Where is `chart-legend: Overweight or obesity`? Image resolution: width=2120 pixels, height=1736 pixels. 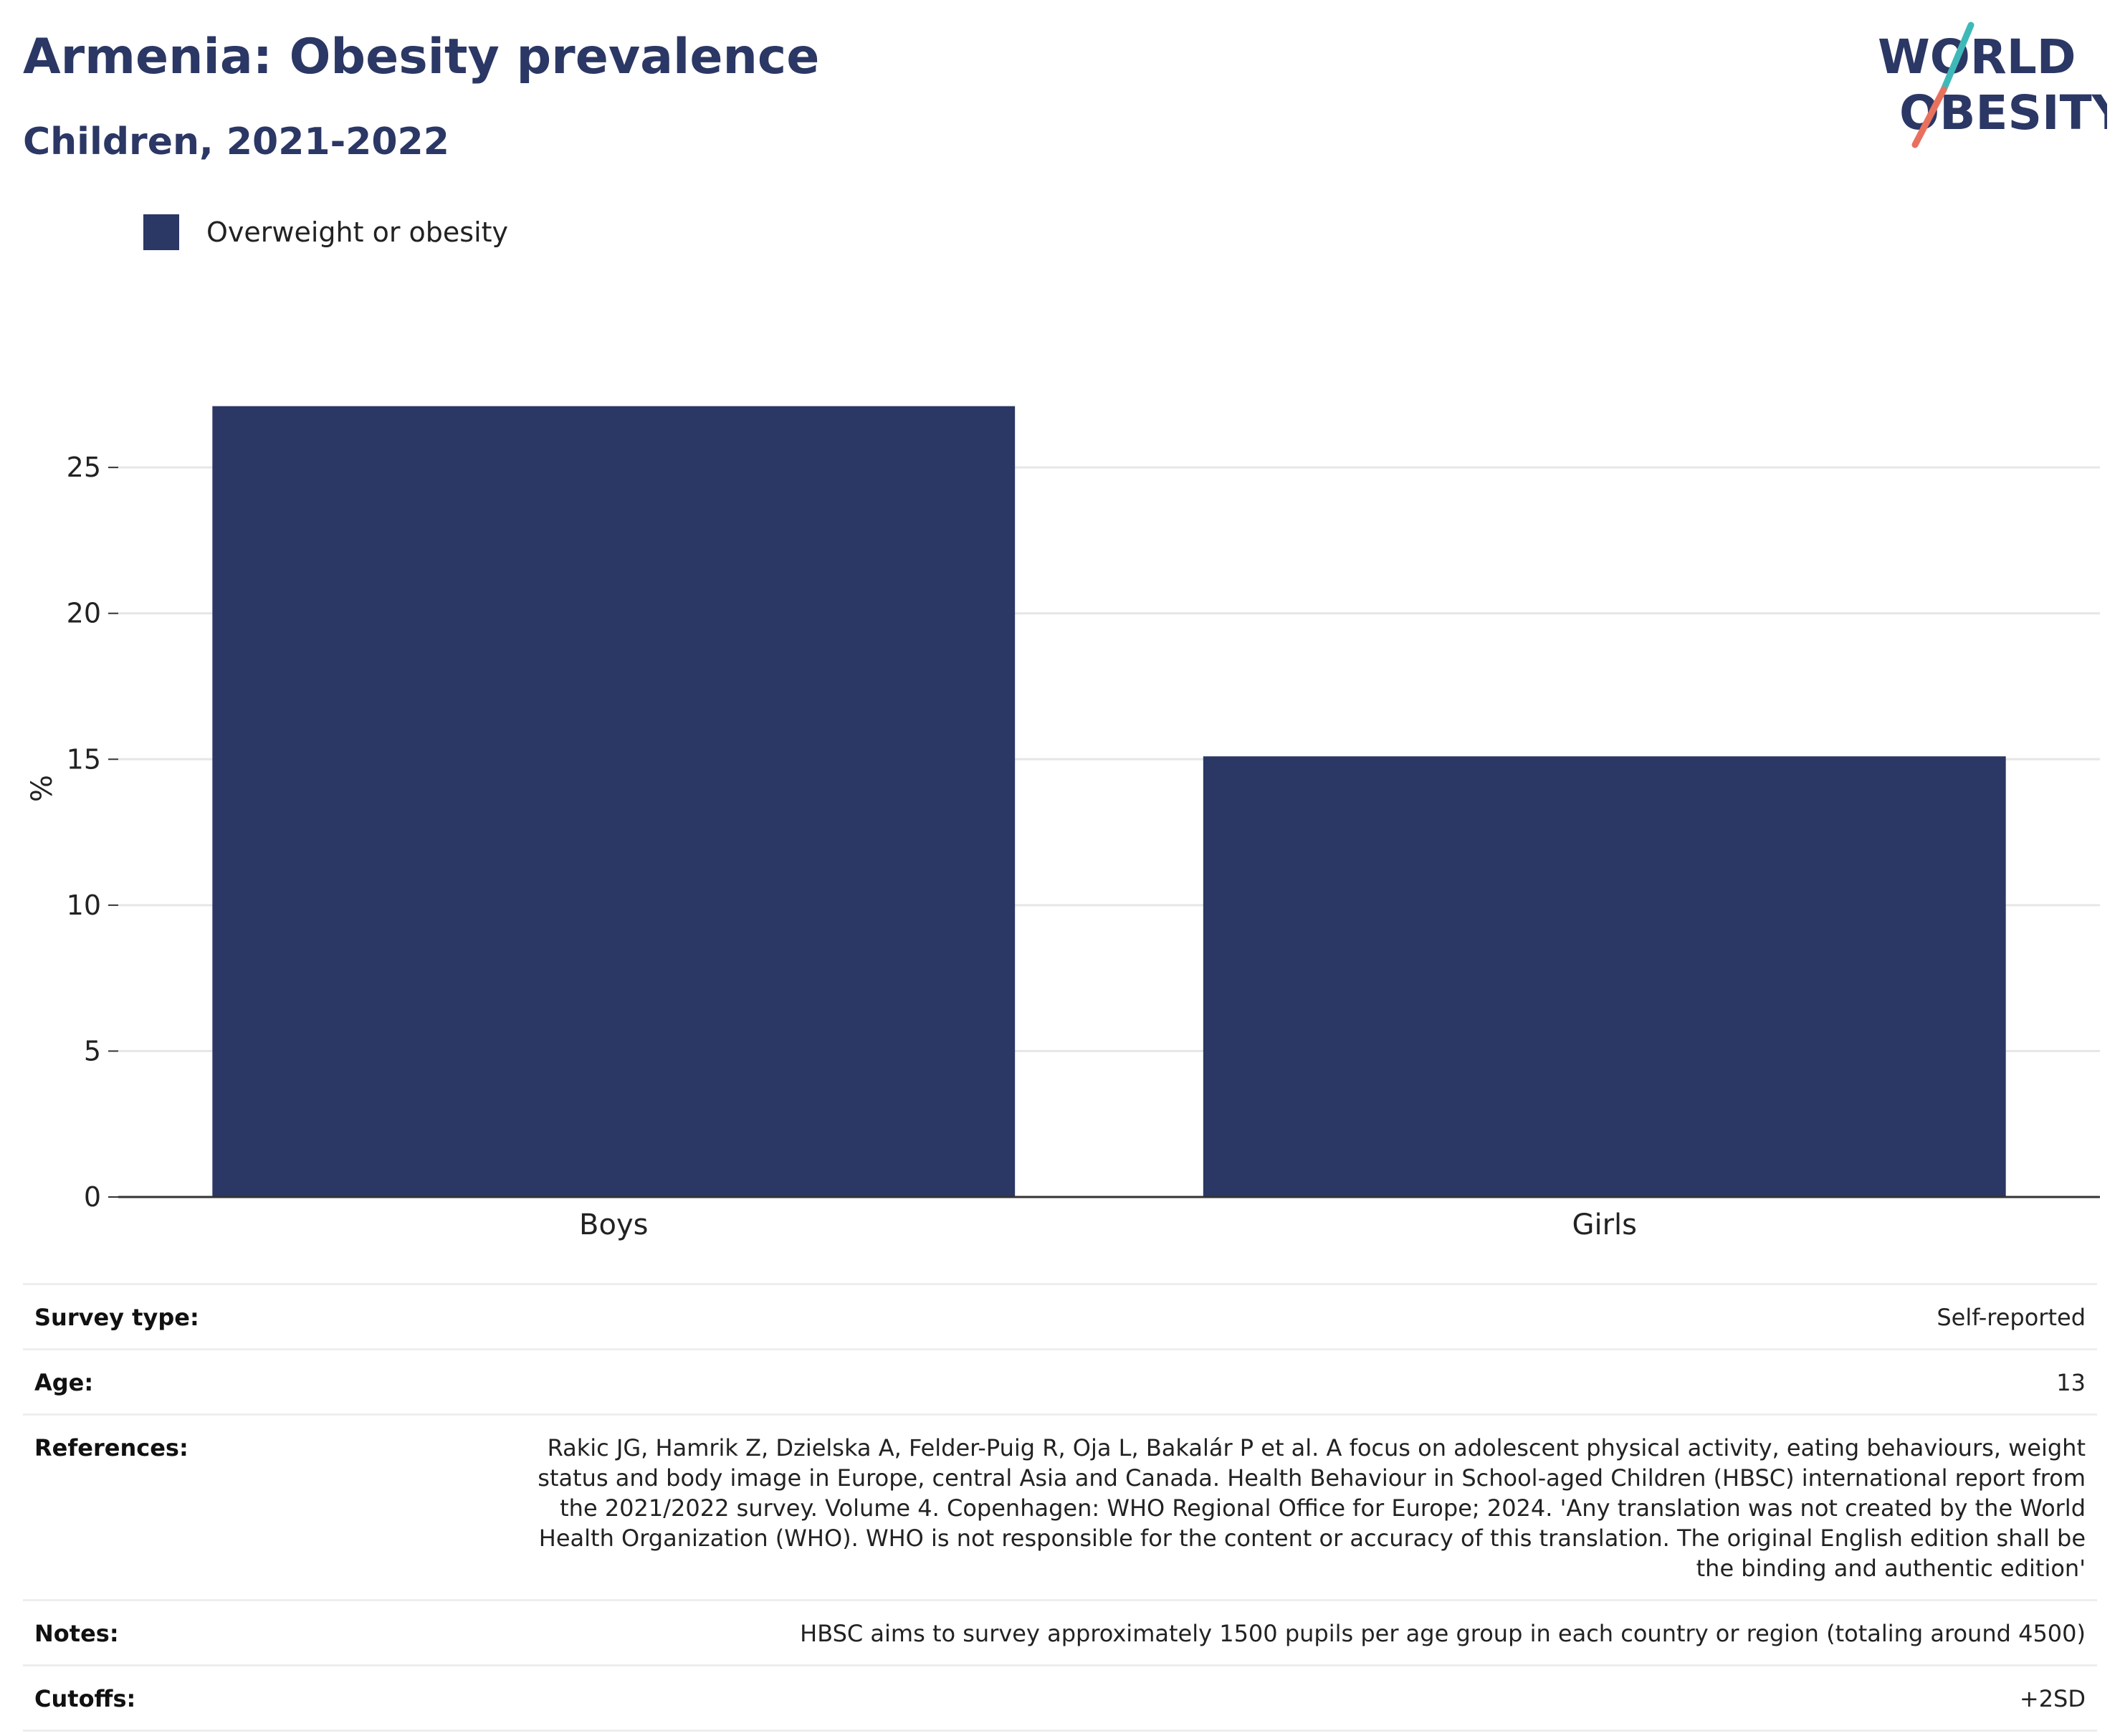
chart-legend: Overweight or obesity is located at coordinates (326, 232).